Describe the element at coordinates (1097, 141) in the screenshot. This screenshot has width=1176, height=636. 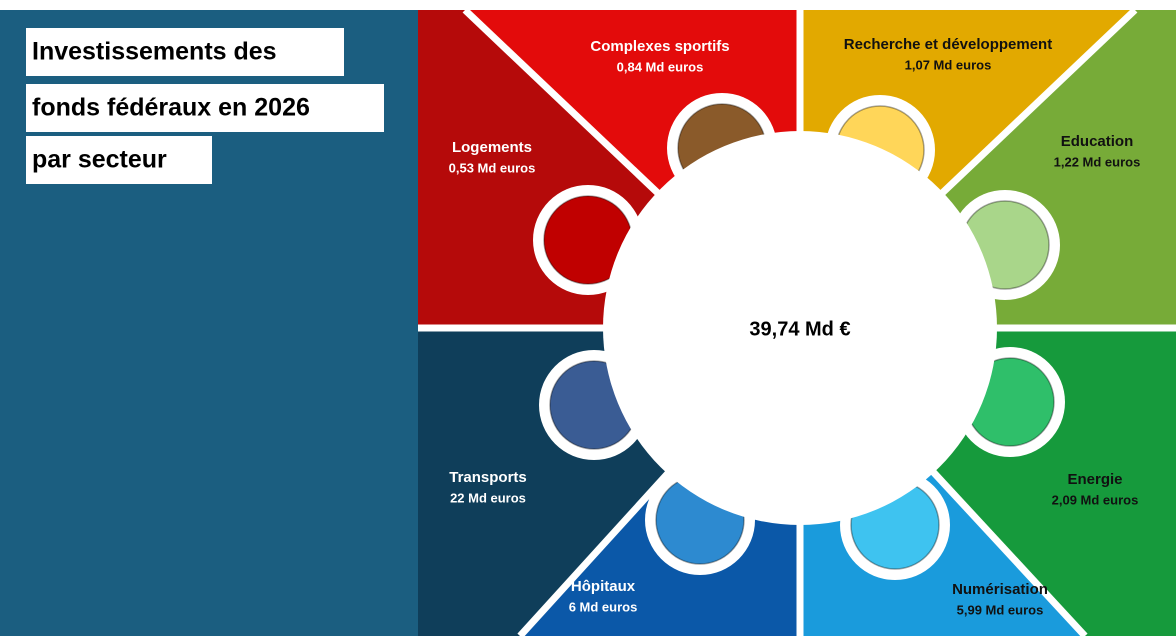
I see `sector-name: Education` at that location.